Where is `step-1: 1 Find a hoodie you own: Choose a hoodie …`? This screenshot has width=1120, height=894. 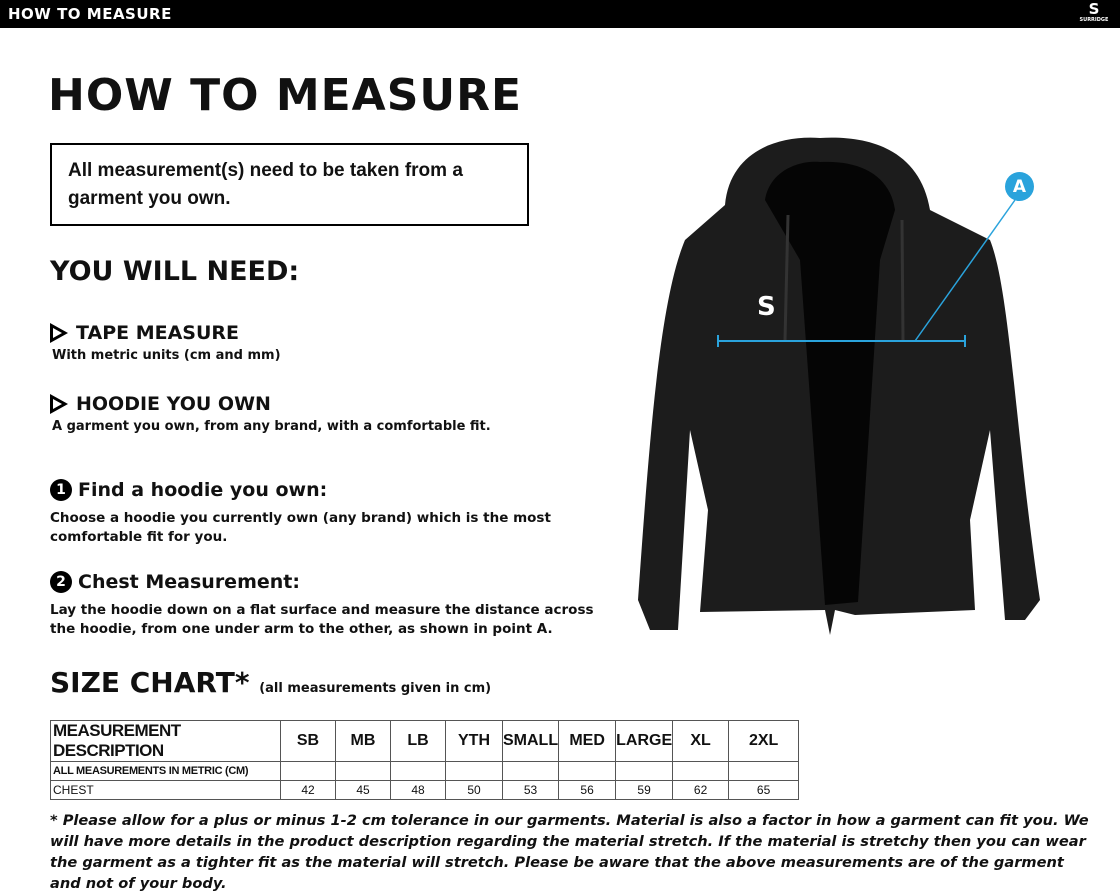
step-1: 1 Find a hoodie you own: Choose a hoodie … is located at coordinates (330, 513).